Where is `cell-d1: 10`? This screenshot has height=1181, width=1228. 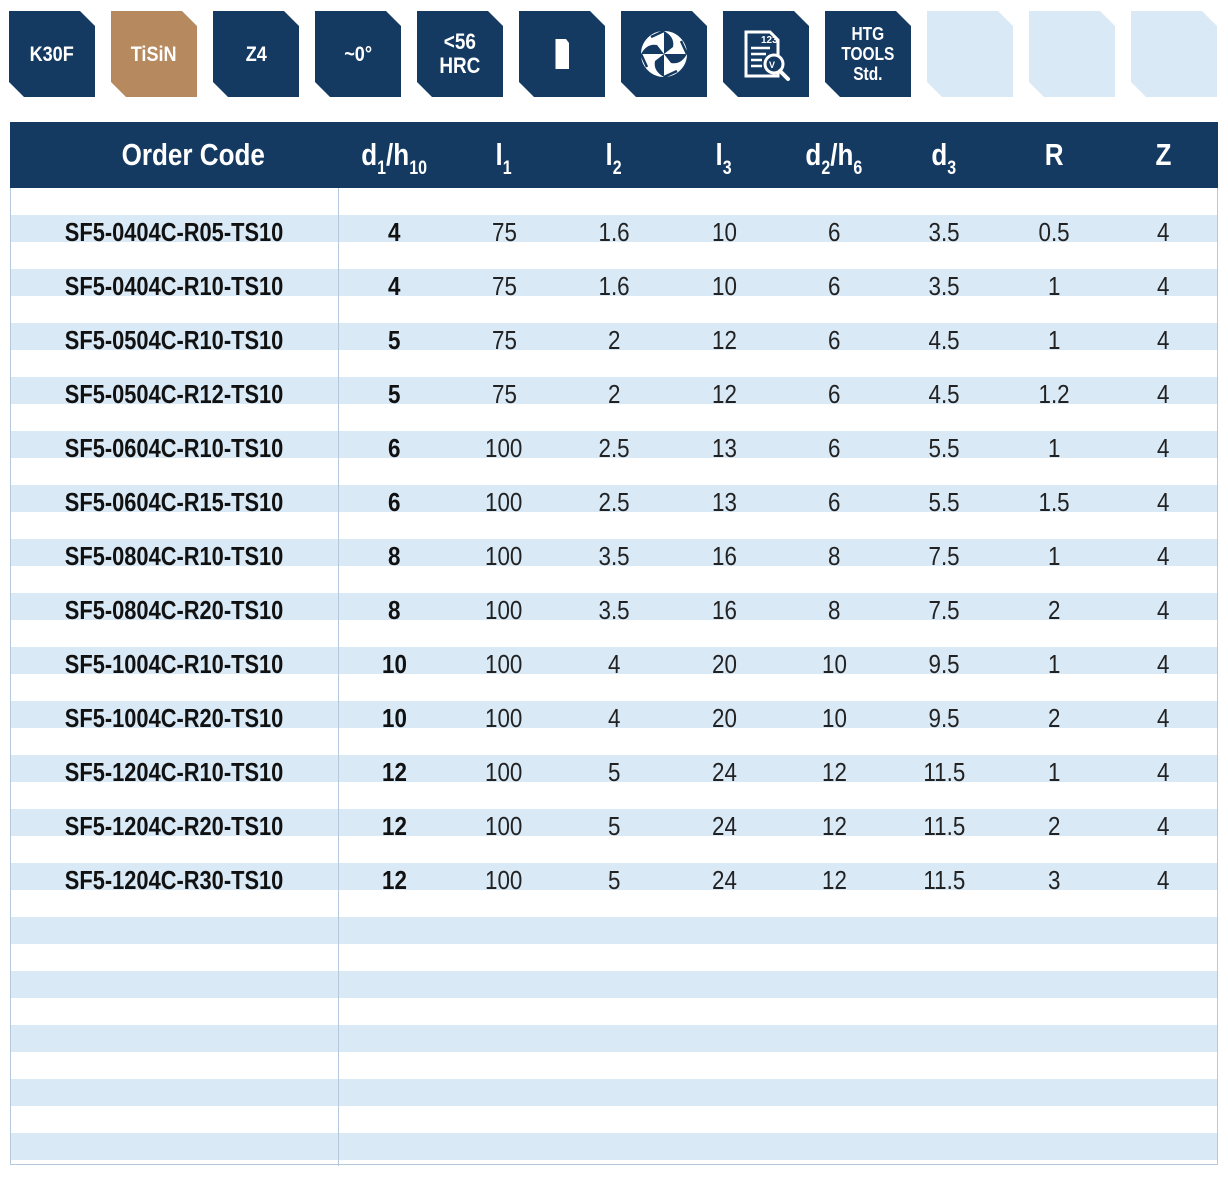
cell-d1: 10 is located at coordinates (394, 664).